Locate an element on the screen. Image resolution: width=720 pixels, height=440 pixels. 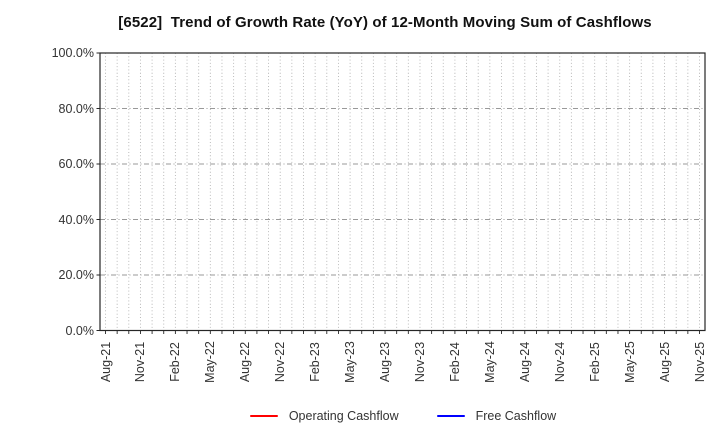
legend: Operating Cashflow Free Cashflow is located at coordinates (403, 416).